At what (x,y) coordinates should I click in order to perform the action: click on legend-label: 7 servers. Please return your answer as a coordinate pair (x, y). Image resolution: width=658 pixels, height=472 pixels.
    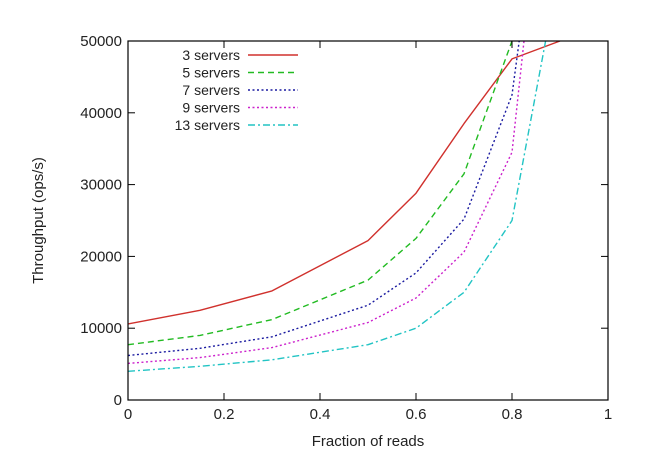
    Looking at the image, I should click on (211, 90).